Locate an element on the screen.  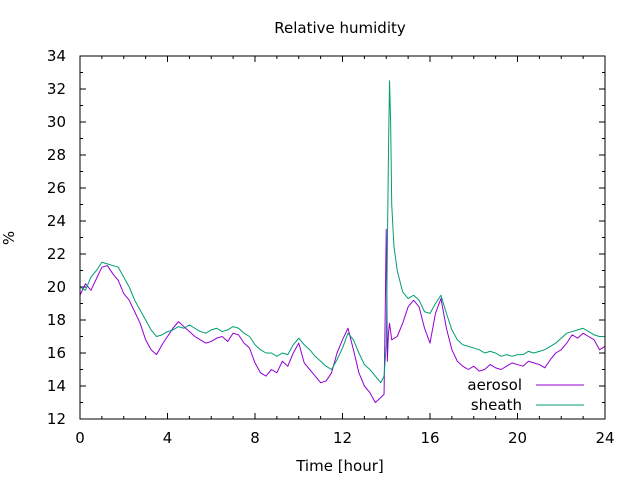
x-tick-label: 4 is located at coordinates (168, 438).